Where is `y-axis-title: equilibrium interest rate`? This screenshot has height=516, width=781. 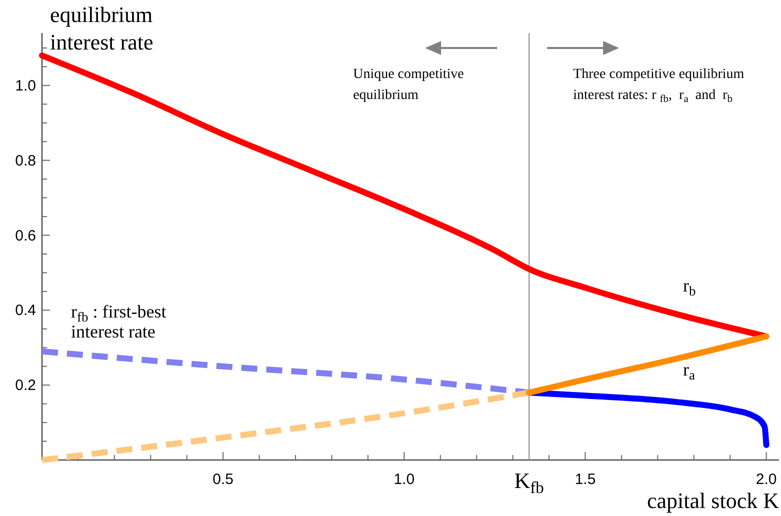 y-axis-title: equilibrium interest rate is located at coordinates (102, 28).